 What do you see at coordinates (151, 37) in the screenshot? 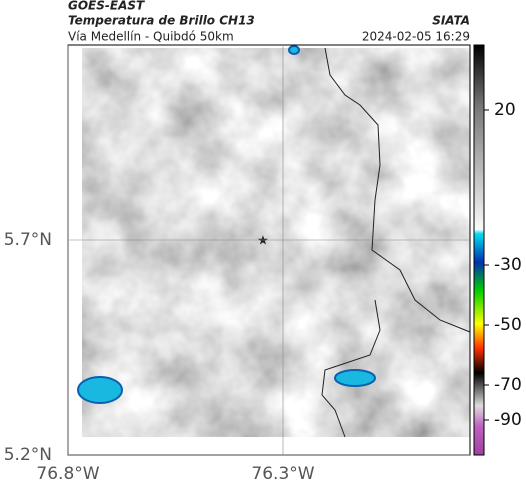
I see `subtitle: Vía Medellín - Quibdó 50km` at bounding box center [151, 37].